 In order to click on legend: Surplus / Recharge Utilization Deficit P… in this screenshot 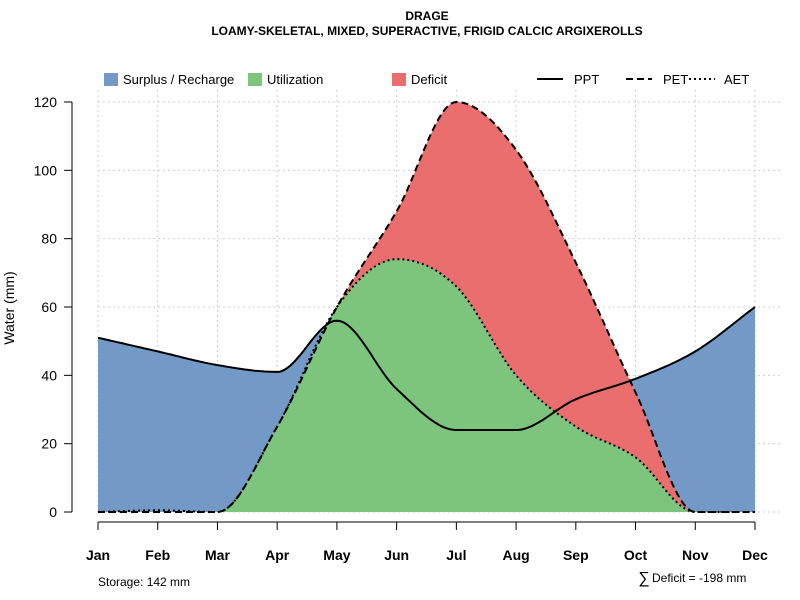, I will do `click(426, 79)`.